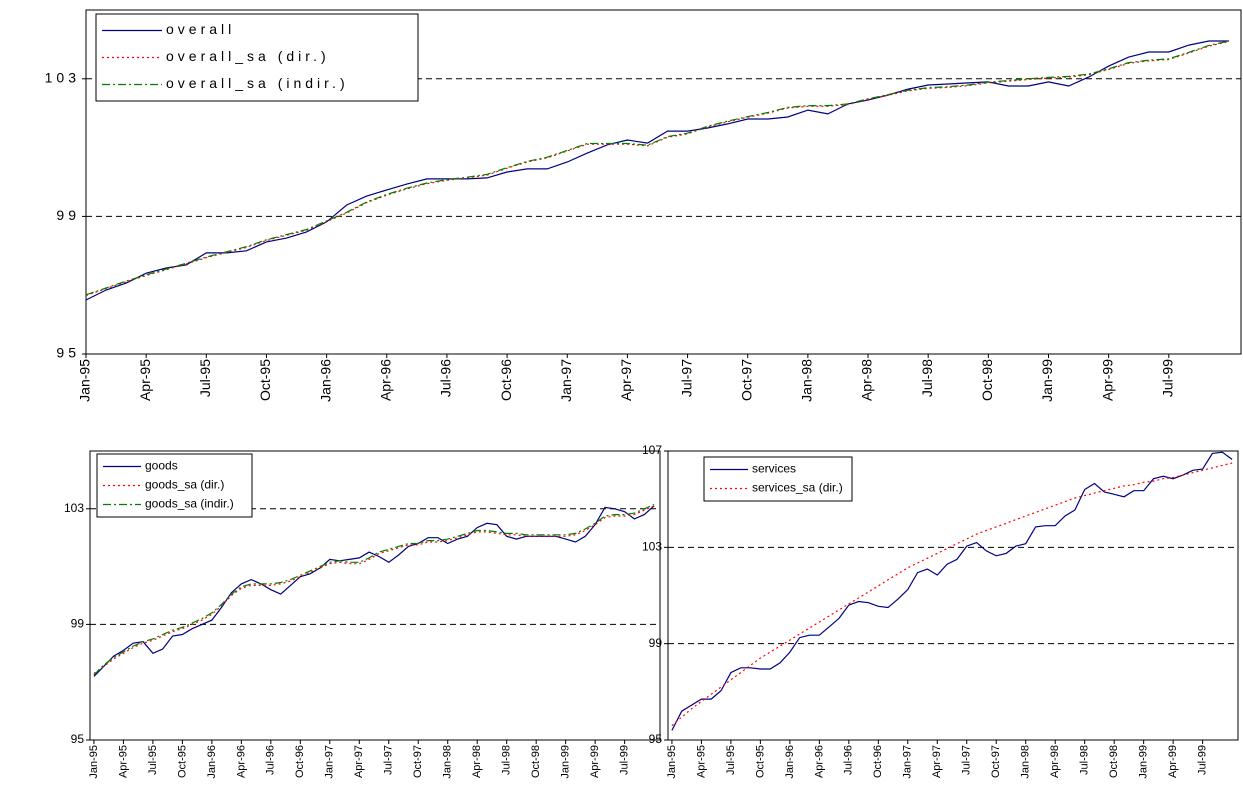 Image resolution: width=1243 pixels, height=794 pixels. What do you see at coordinates (248, 56) in the screenshot?
I see `legend-label: overall_sa (dir.)` at bounding box center [248, 56].